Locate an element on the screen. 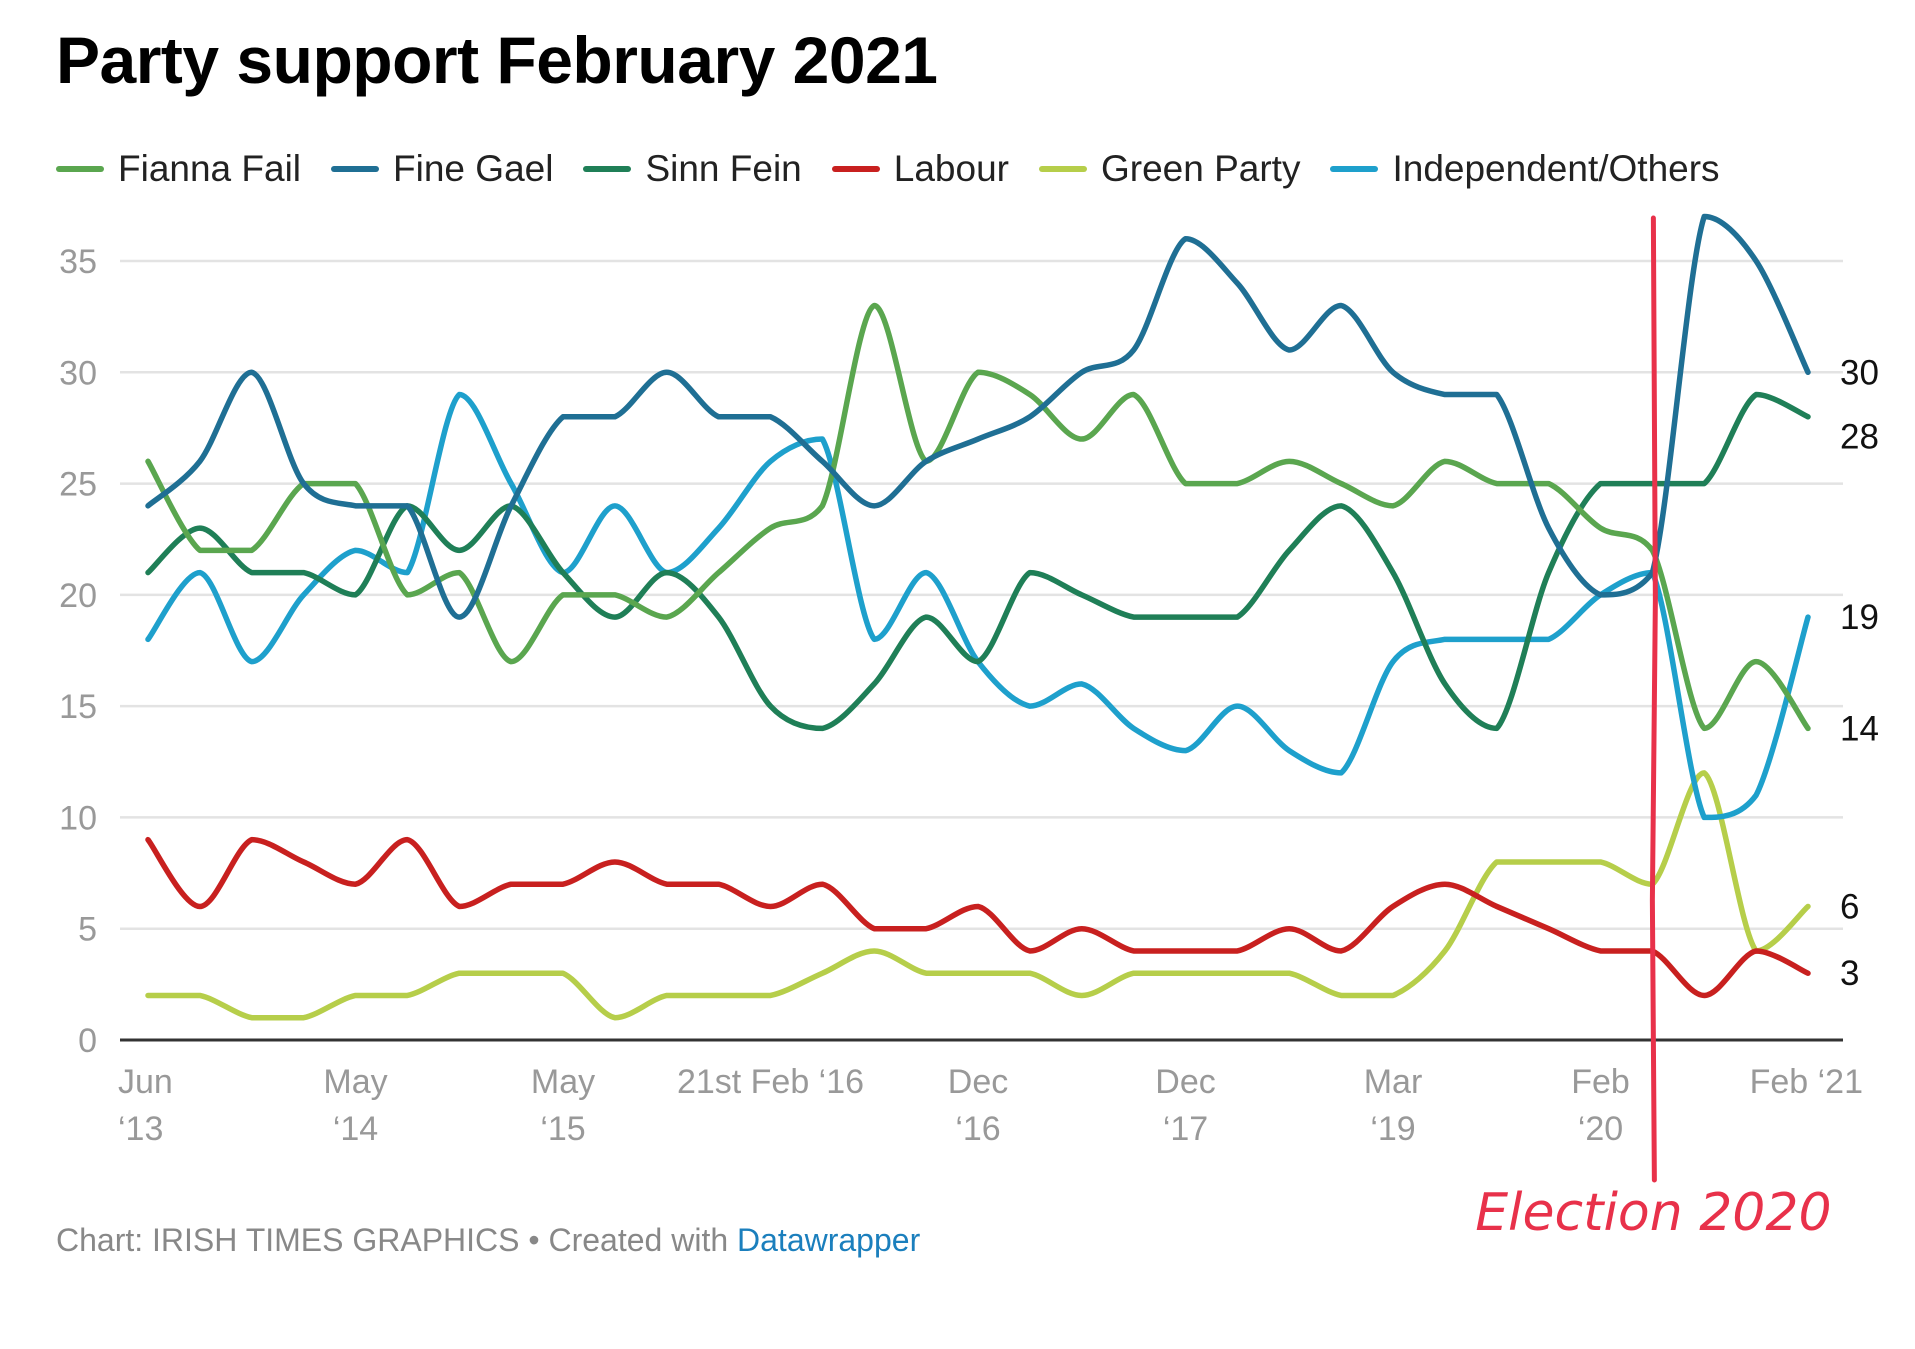 The height and width of the screenshot is (1349, 1915). x-tick-label: ‘14 is located at coordinates (355, 1129).